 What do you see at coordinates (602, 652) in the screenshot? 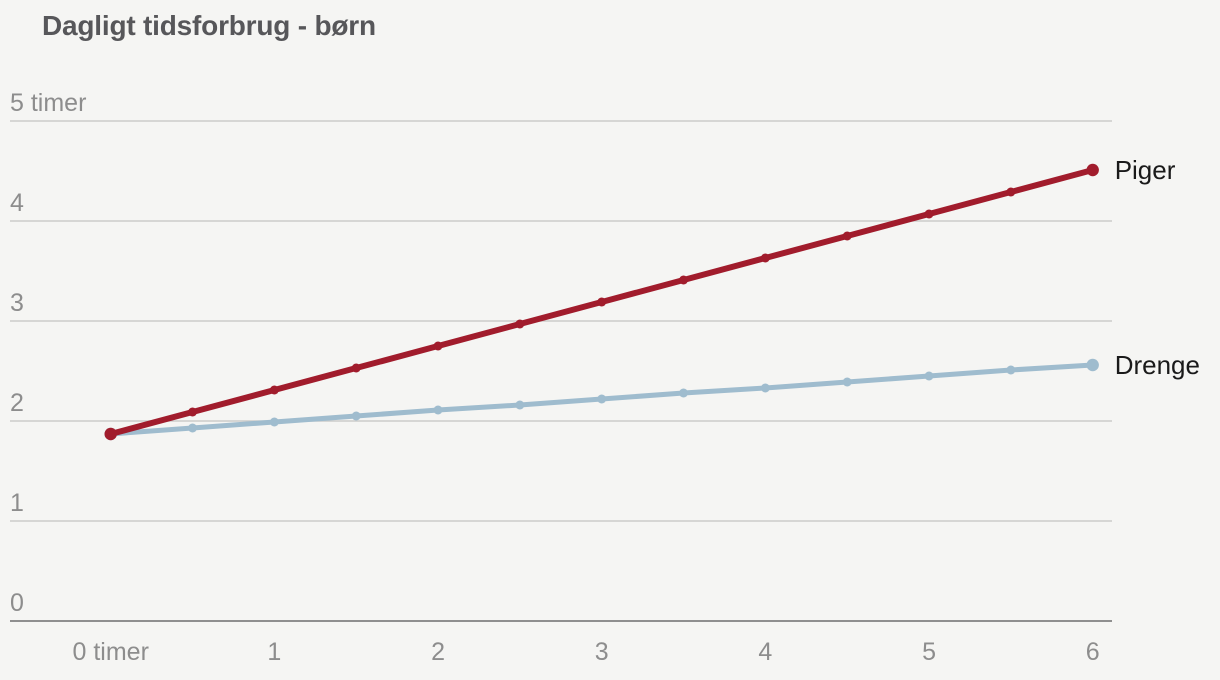
I see `x-tick-label: 3` at bounding box center [602, 652].